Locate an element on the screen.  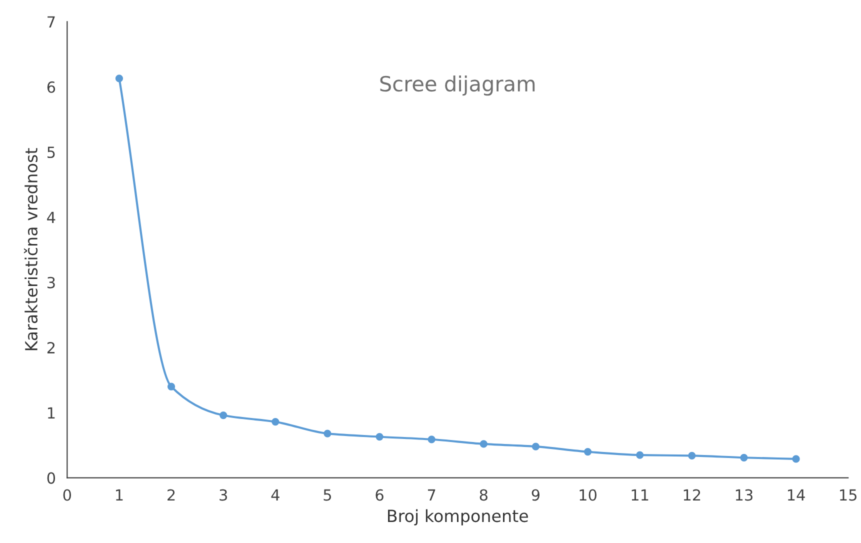
y-tick-label: 6 is located at coordinates (51, 87).